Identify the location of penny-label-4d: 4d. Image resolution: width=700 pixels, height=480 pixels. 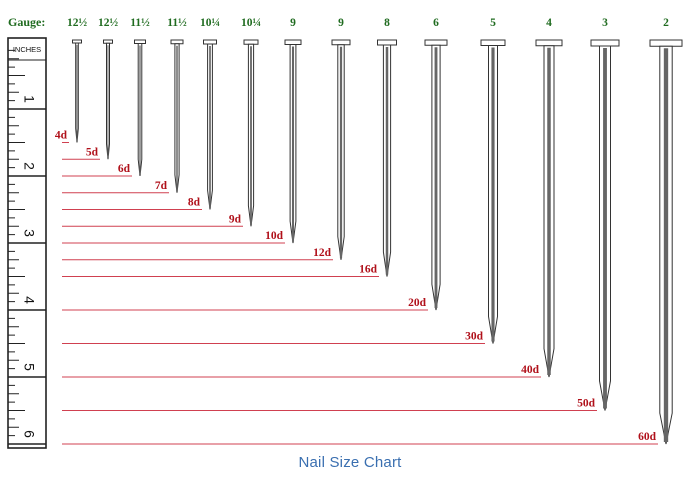
(61, 136).